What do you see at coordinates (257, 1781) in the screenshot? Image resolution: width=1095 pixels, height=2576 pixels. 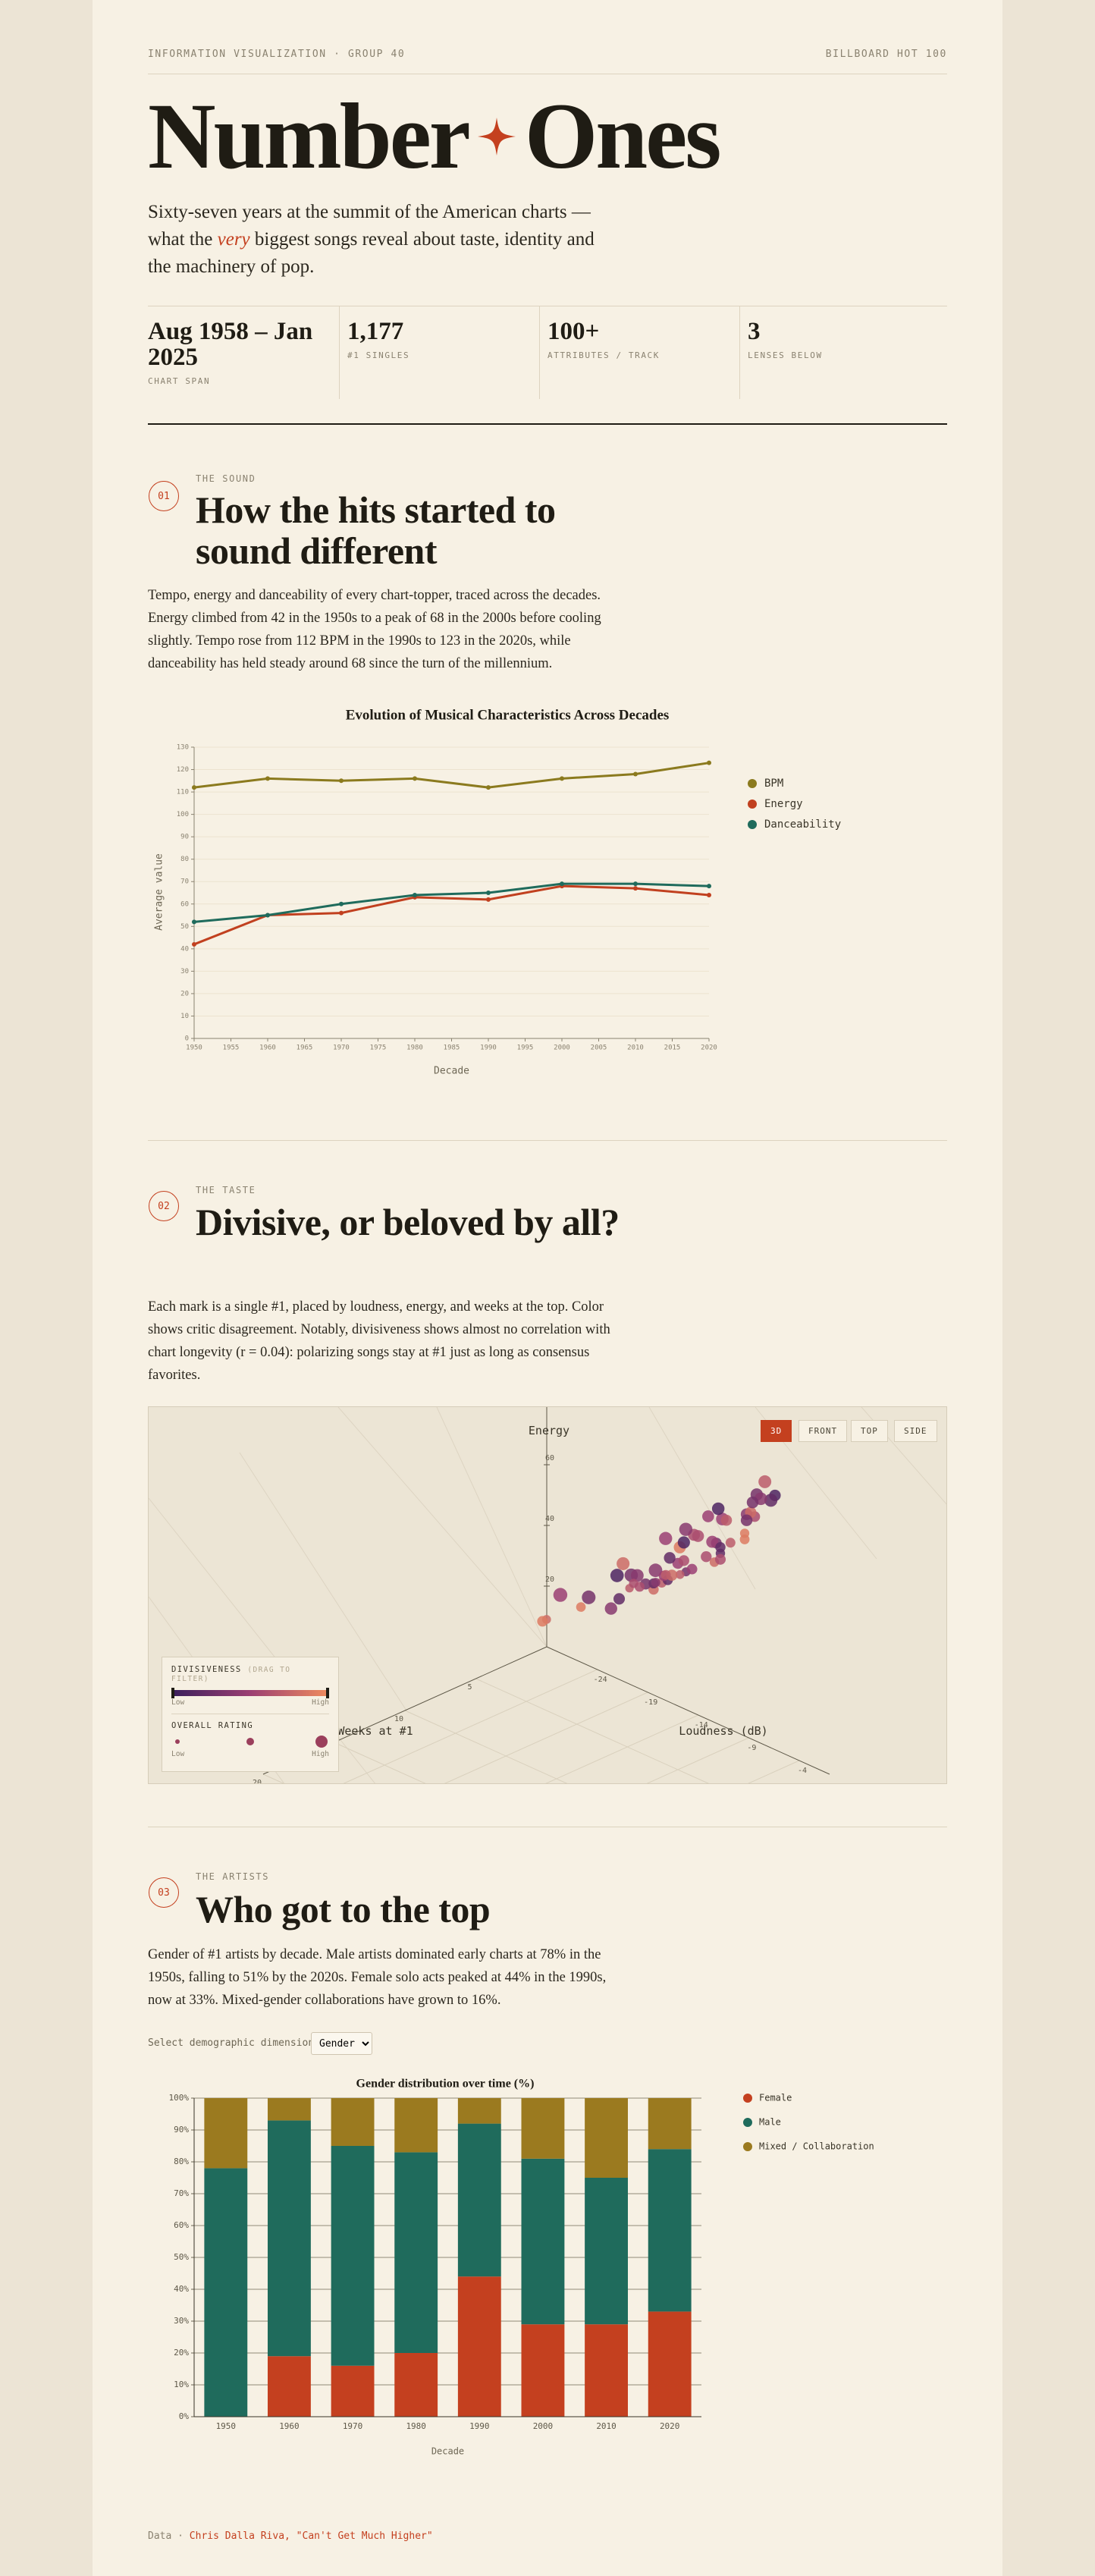 I see `z-tick-label: 20` at bounding box center [257, 1781].